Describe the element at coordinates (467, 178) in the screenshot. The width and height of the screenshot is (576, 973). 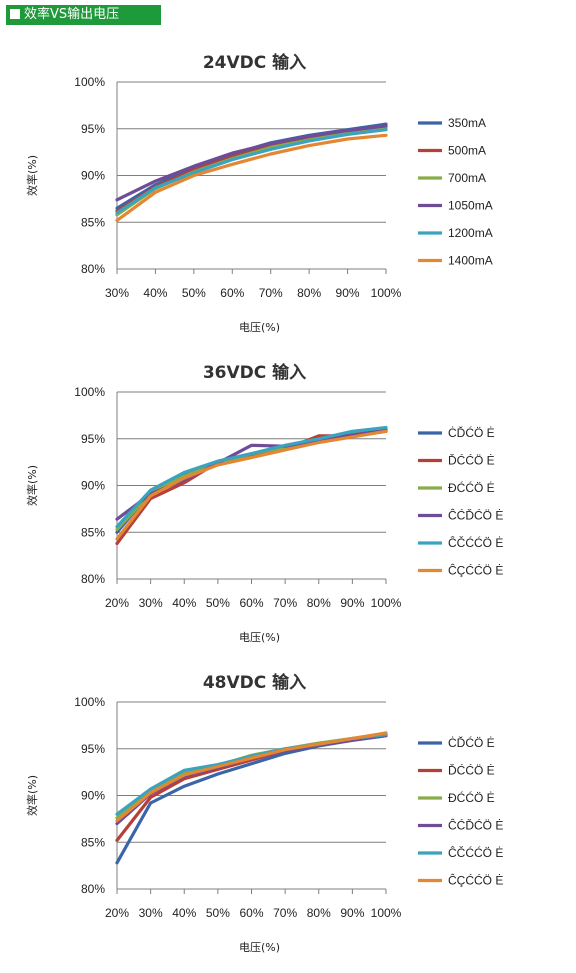
I see `legend-label: 700mA` at that location.